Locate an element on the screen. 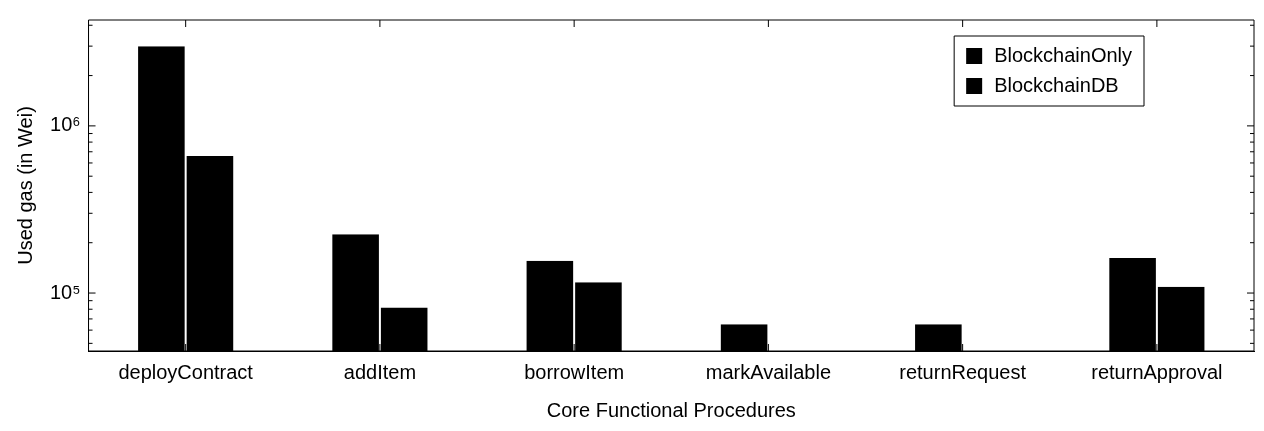  x-tick-label: markAvailable is located at coordinates (768, 371).